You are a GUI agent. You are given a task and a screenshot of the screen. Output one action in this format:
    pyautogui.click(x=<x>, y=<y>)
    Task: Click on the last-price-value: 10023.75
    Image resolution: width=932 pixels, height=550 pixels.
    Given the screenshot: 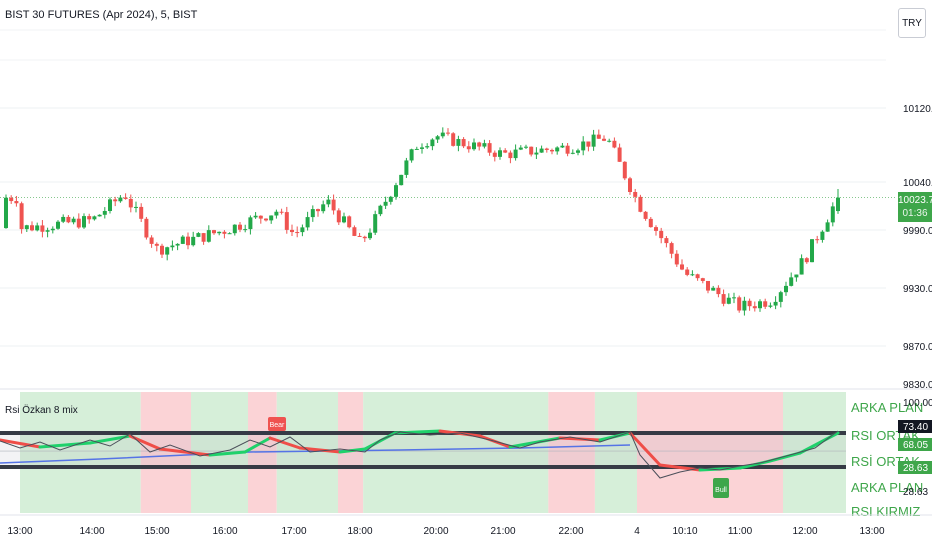 What is the action you would take?
    pyautogui.click(x=915, y=200)
    